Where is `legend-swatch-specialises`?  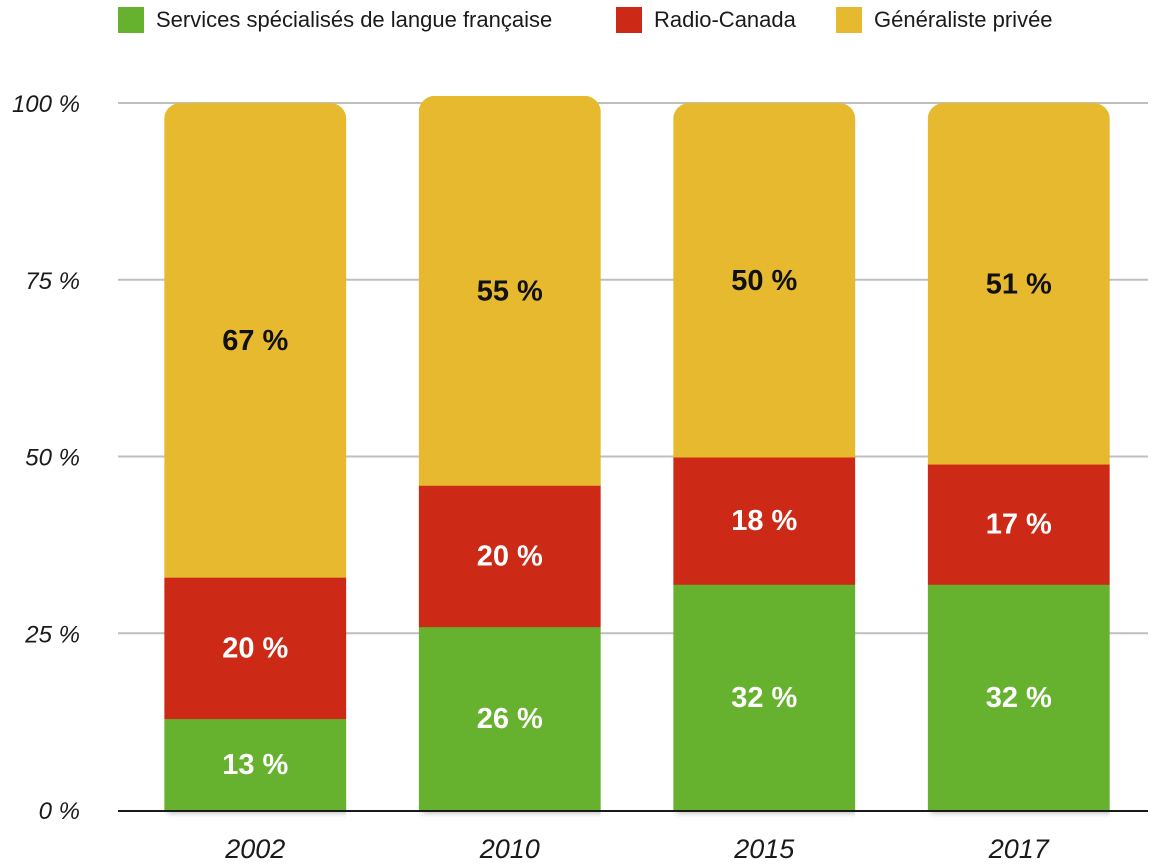 legend-swatch-specialises is located at coordinates (131, 20).